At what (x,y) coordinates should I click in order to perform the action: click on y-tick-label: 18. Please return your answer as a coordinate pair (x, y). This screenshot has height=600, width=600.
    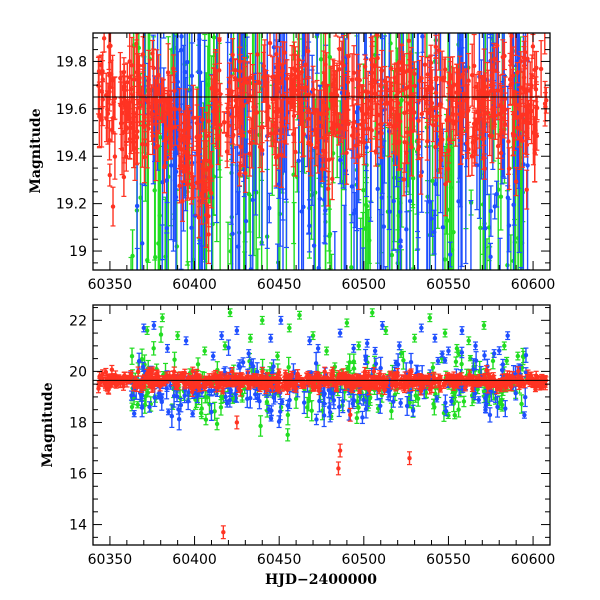
    Looking at the image, I should click on (78, 423).